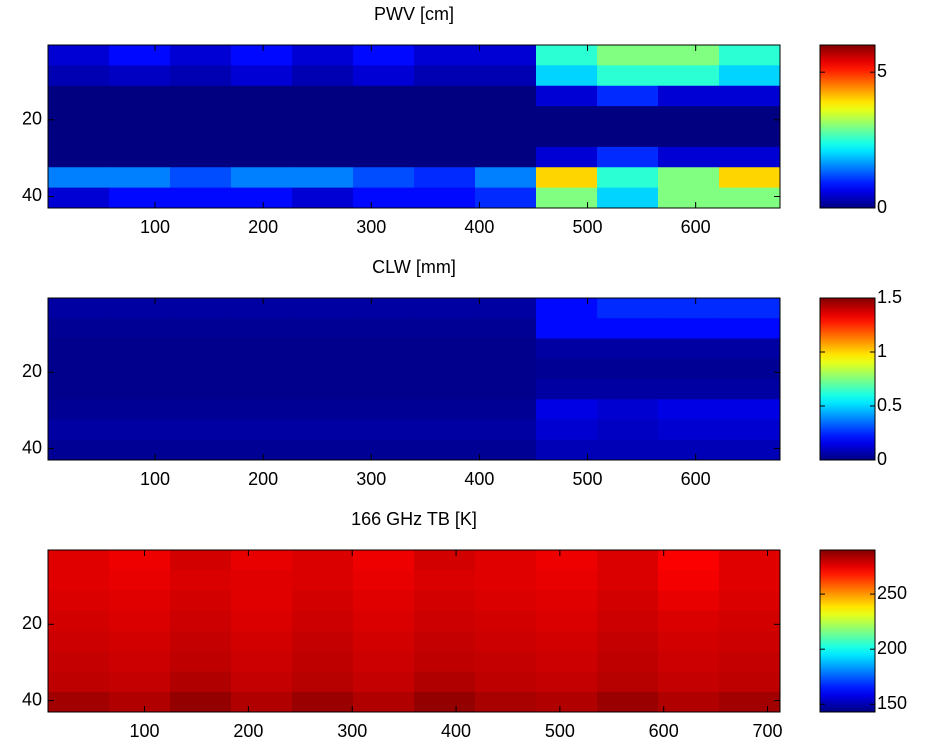 The width and height of the screenshot is (927, 751). Describe the element at coordinates (588, 479) in the screenshot. I see `x-tick-label: 500` at that location.